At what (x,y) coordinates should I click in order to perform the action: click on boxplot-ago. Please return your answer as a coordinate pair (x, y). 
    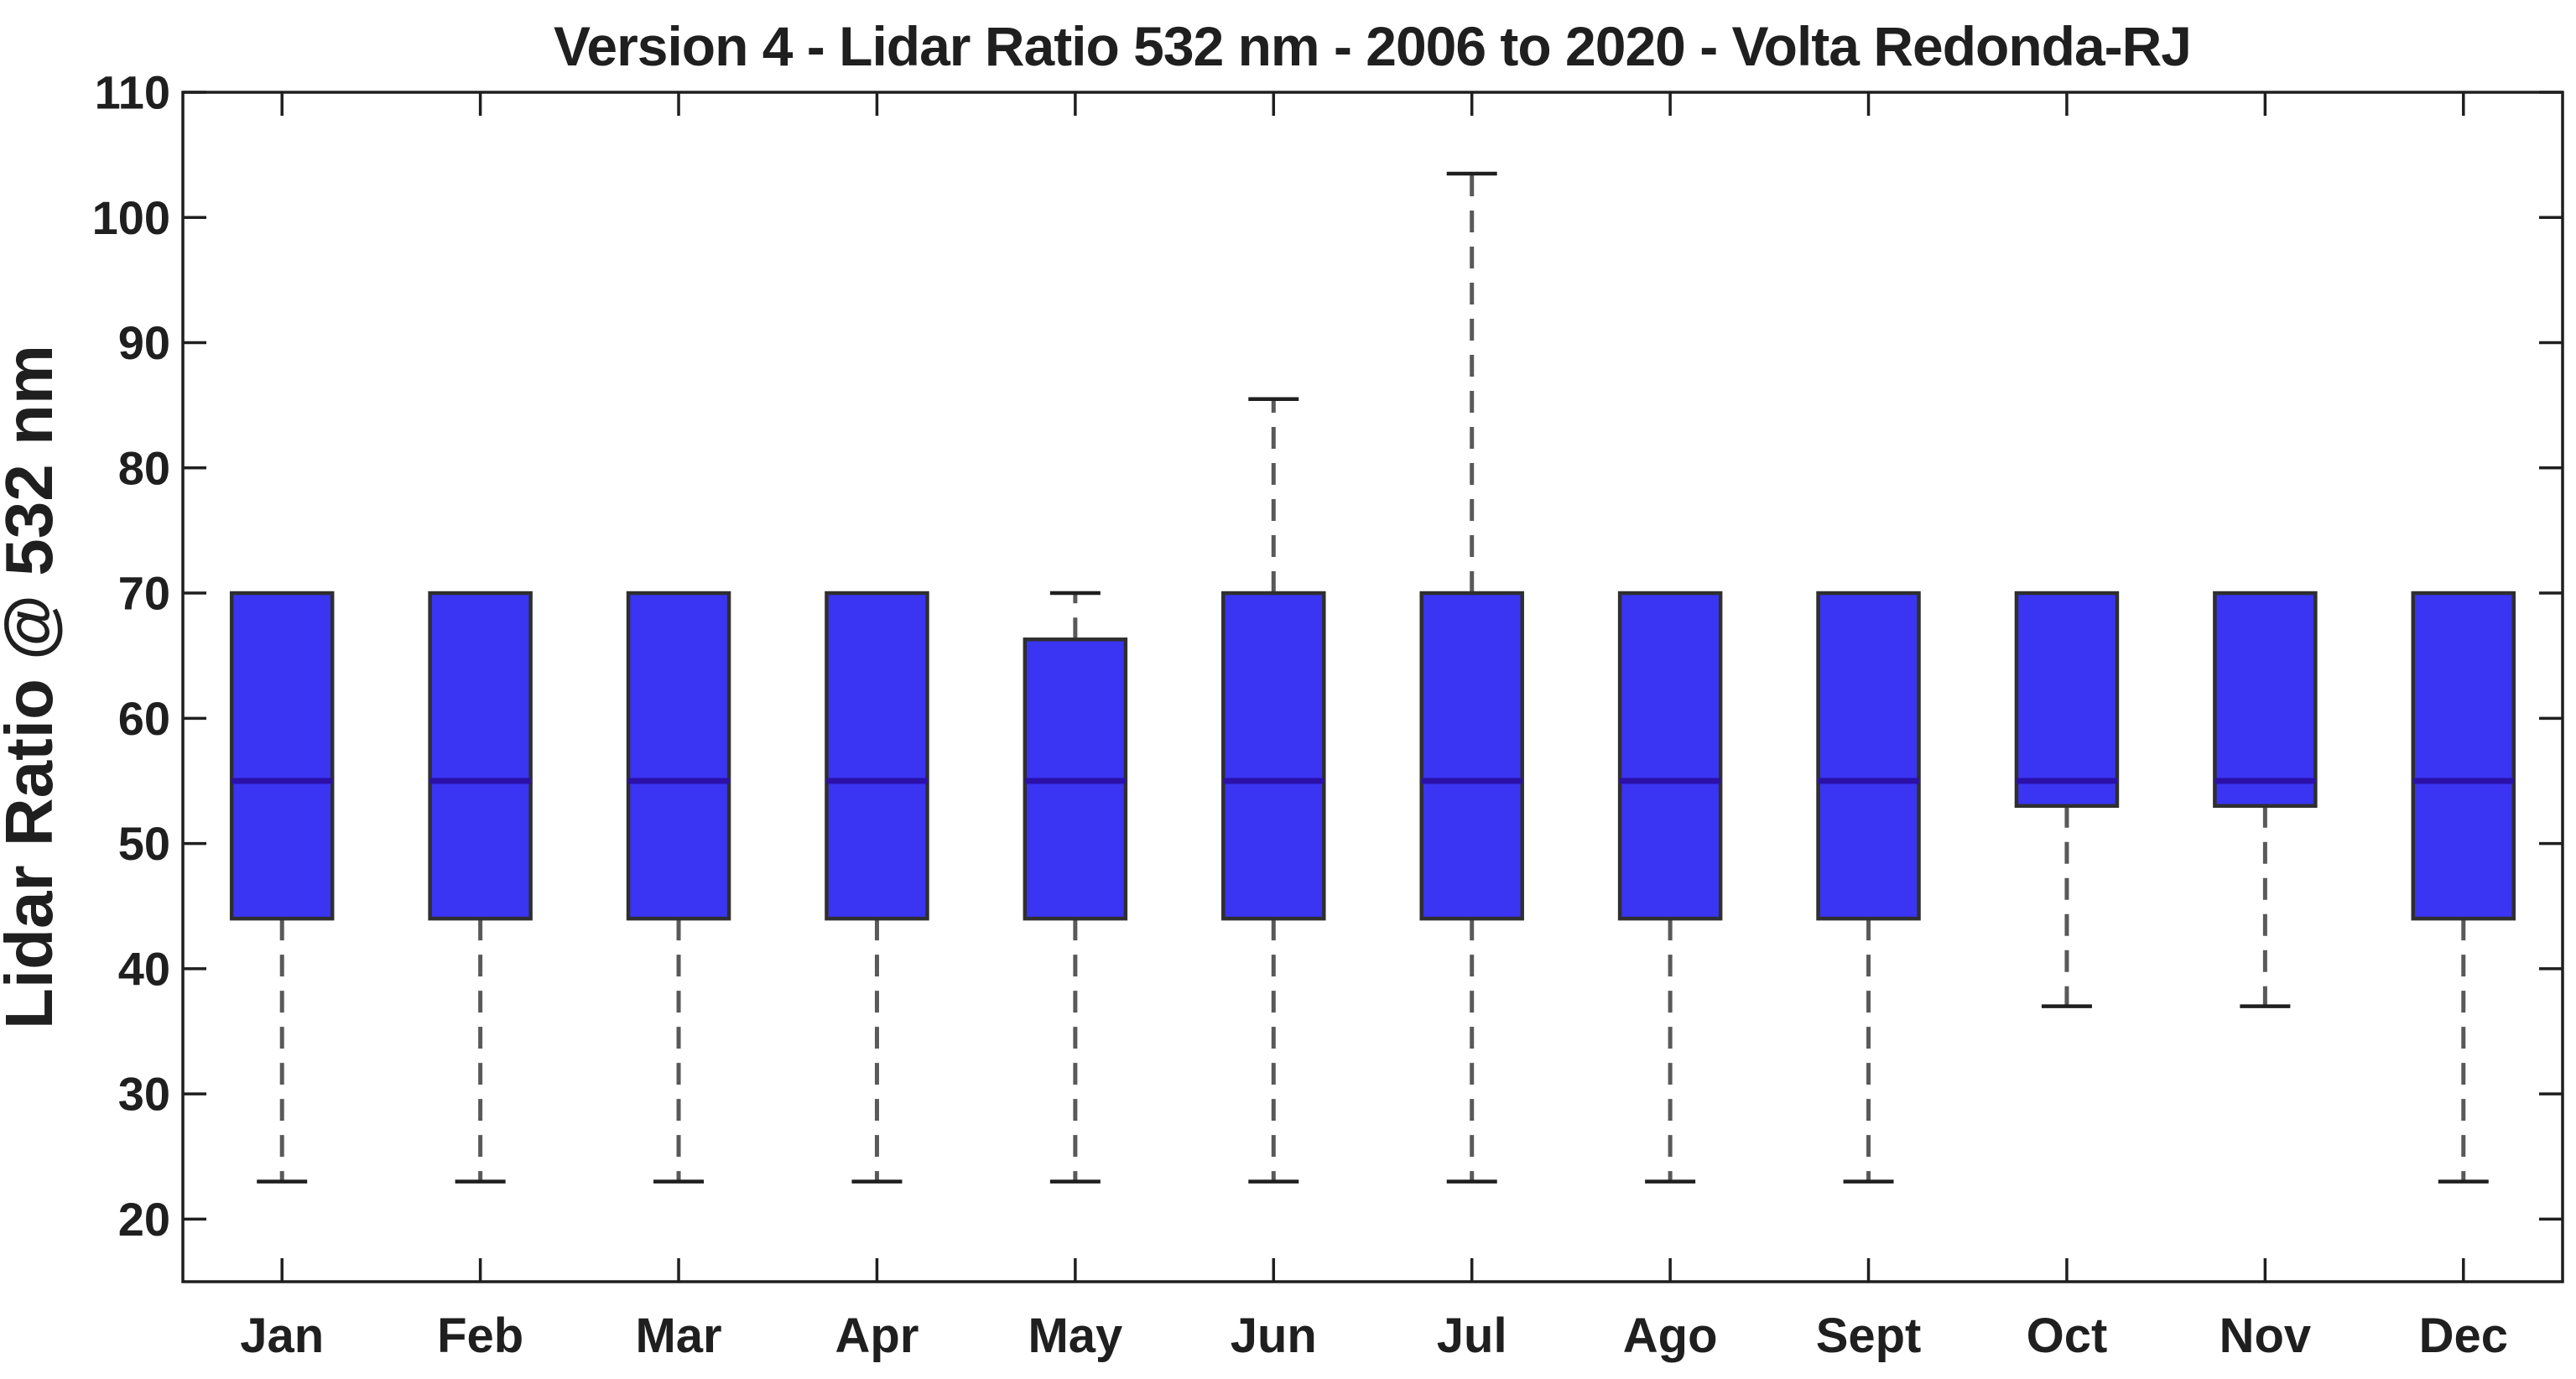
    Looking at the image, I should click on (1670, 887).